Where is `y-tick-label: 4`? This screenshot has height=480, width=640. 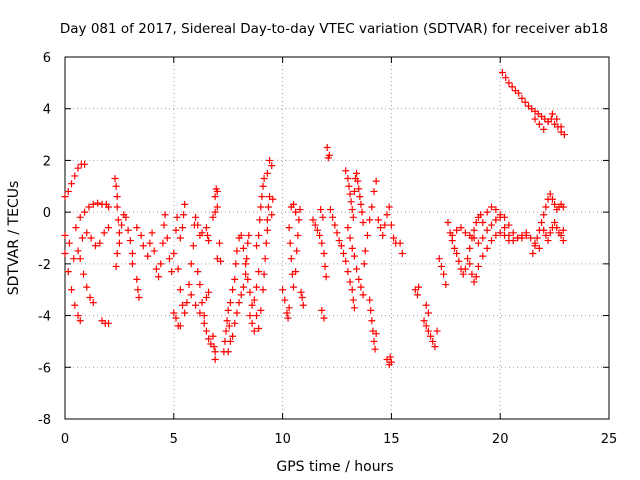 y-tick-label: 4 is located at coordinates (47, 110).